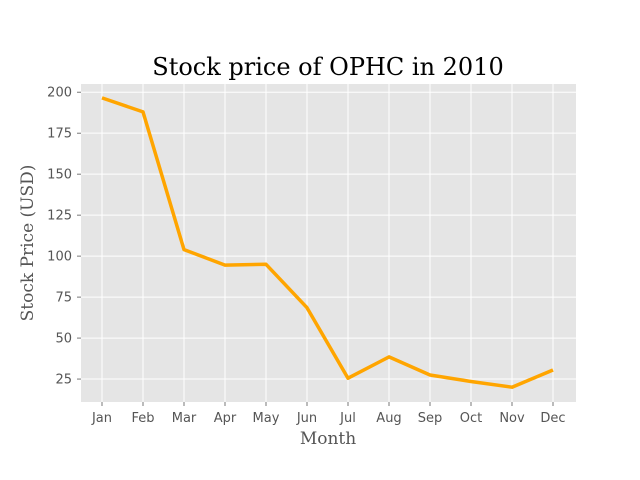 Image resolution: width=640 pixels, height=480 pixels. I want to click on x-tick-label: Feb, so click(142, 418).